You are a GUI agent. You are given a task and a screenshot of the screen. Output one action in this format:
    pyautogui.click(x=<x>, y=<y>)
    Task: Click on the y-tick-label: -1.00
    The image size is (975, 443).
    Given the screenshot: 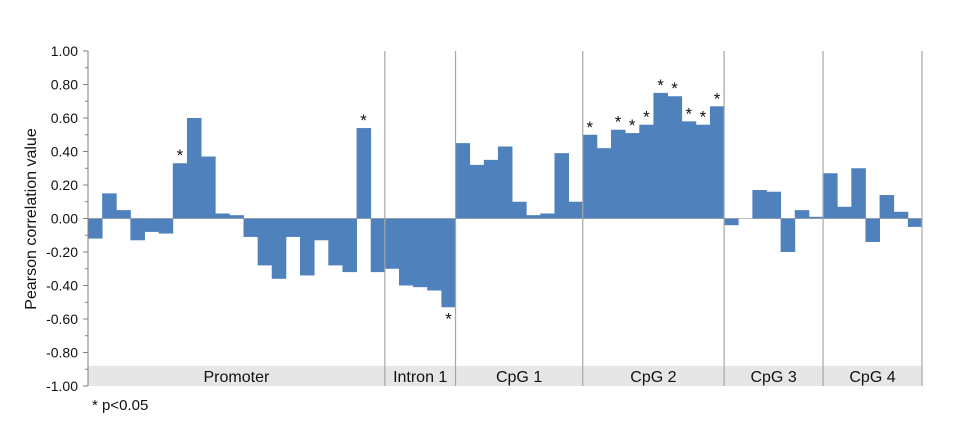 What is the action you would take?
    pyautogui.click(x=62, y=386)
    